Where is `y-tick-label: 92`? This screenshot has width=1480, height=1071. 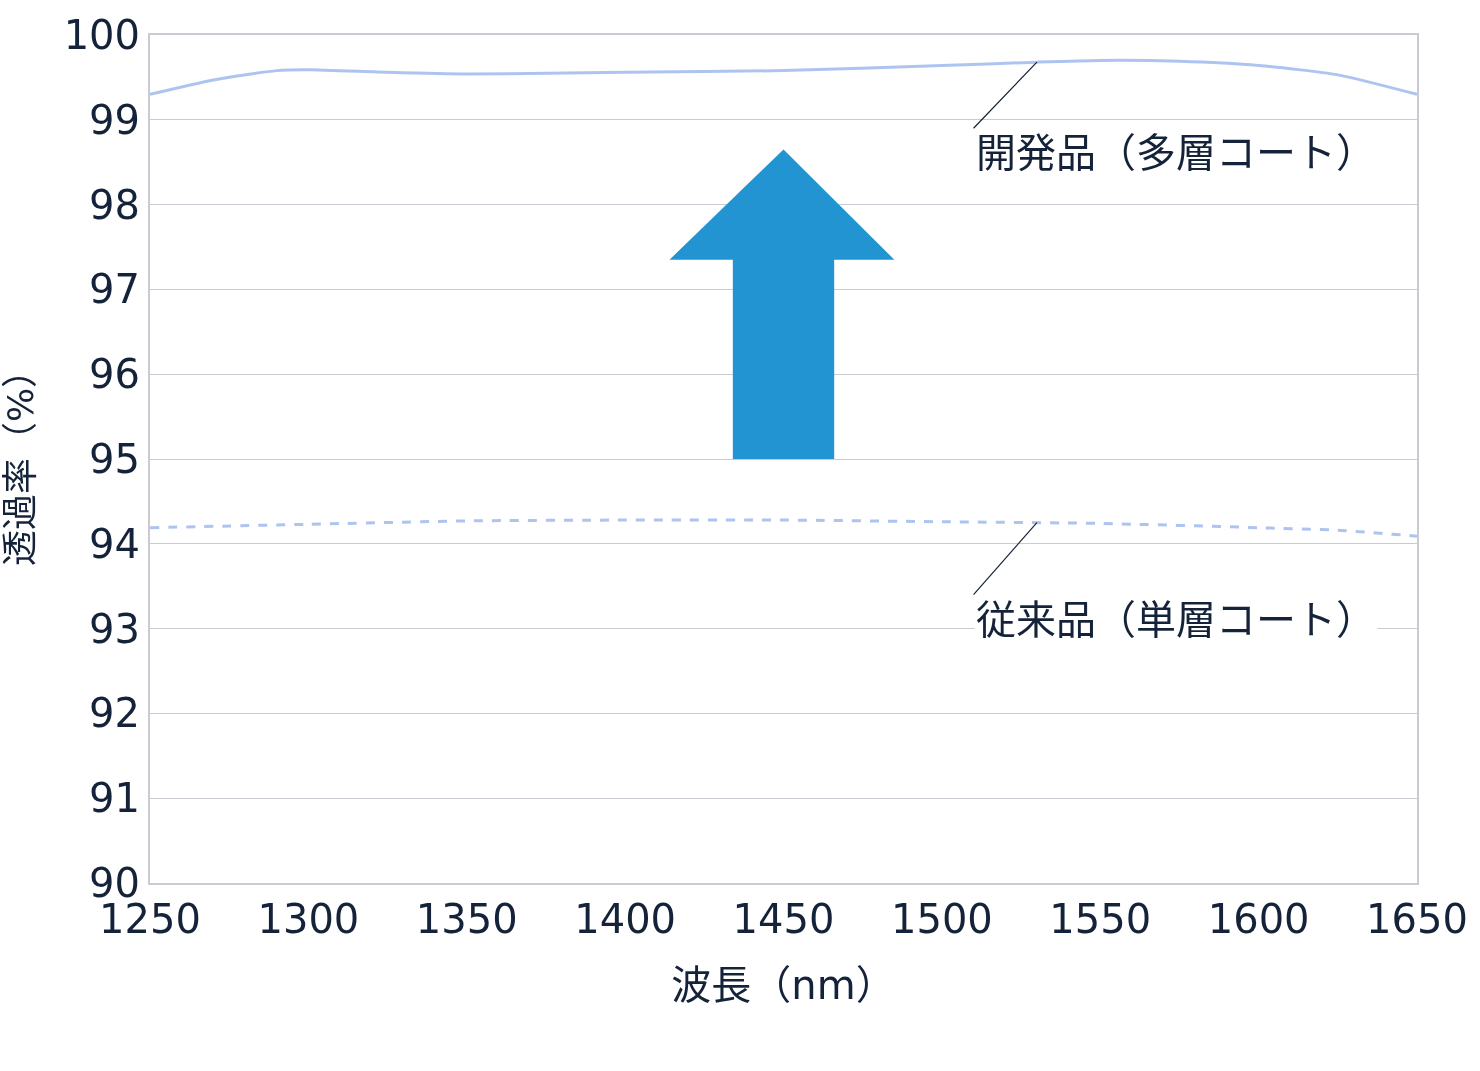
y-tick-label: 92 is located at coordinates (114, 713).